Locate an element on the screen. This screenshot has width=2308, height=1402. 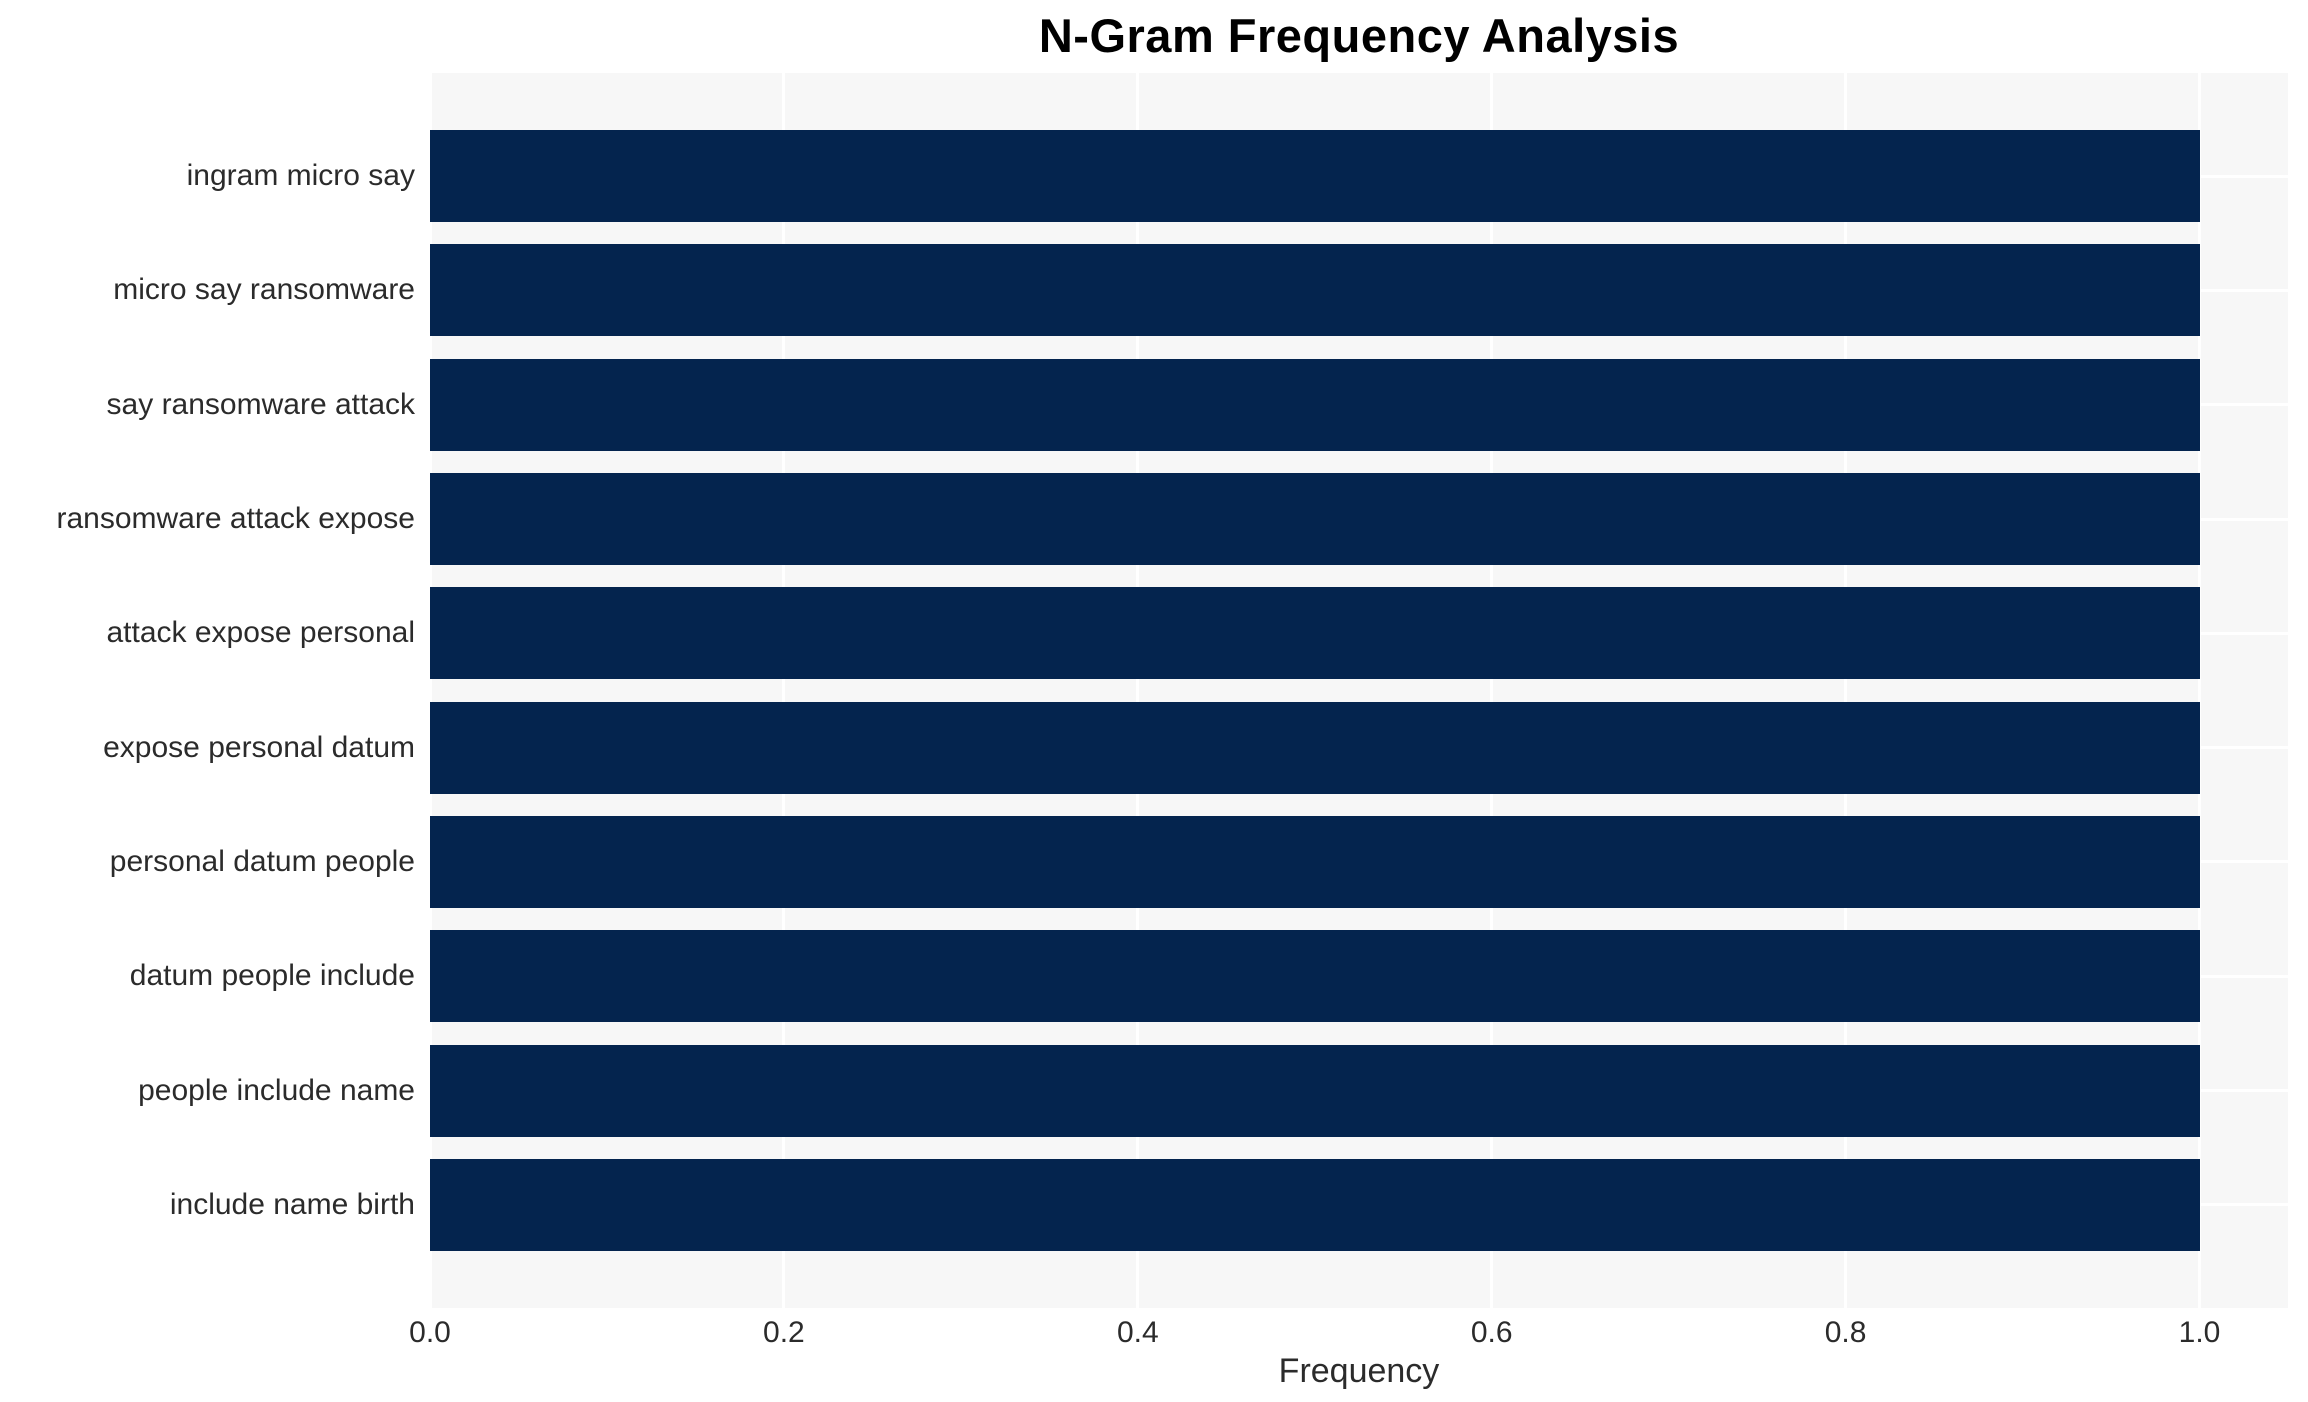
y-tick-label: ransomware attack expose is located at coordinates (235, 519).